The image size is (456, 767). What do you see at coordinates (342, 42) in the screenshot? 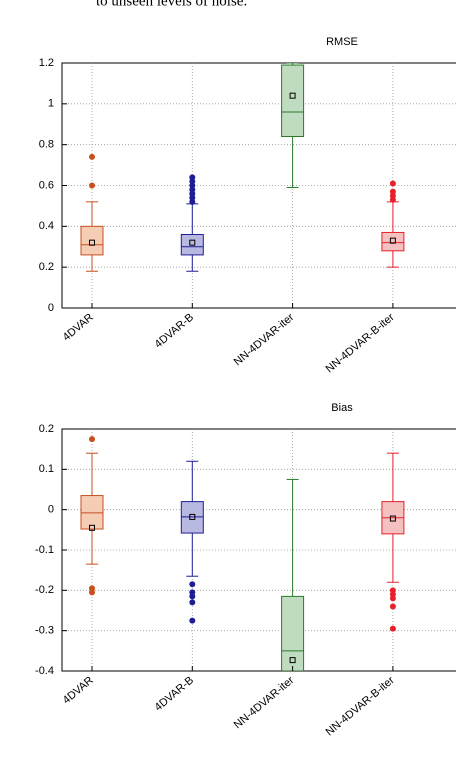
I see `chart-title: RMSE` at bounding box center [342, 42].